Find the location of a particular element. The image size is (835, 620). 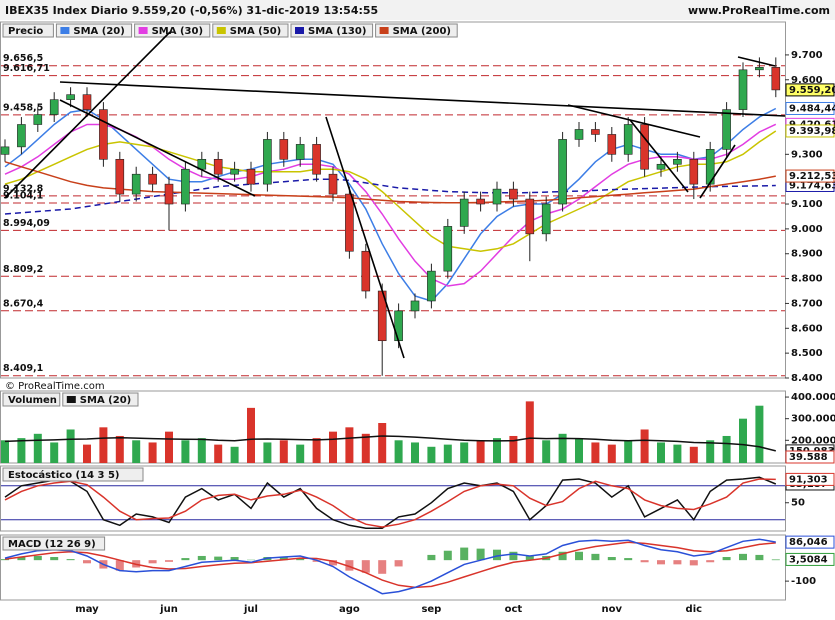

legend-title: Precio is located at coordinates (25, 31).